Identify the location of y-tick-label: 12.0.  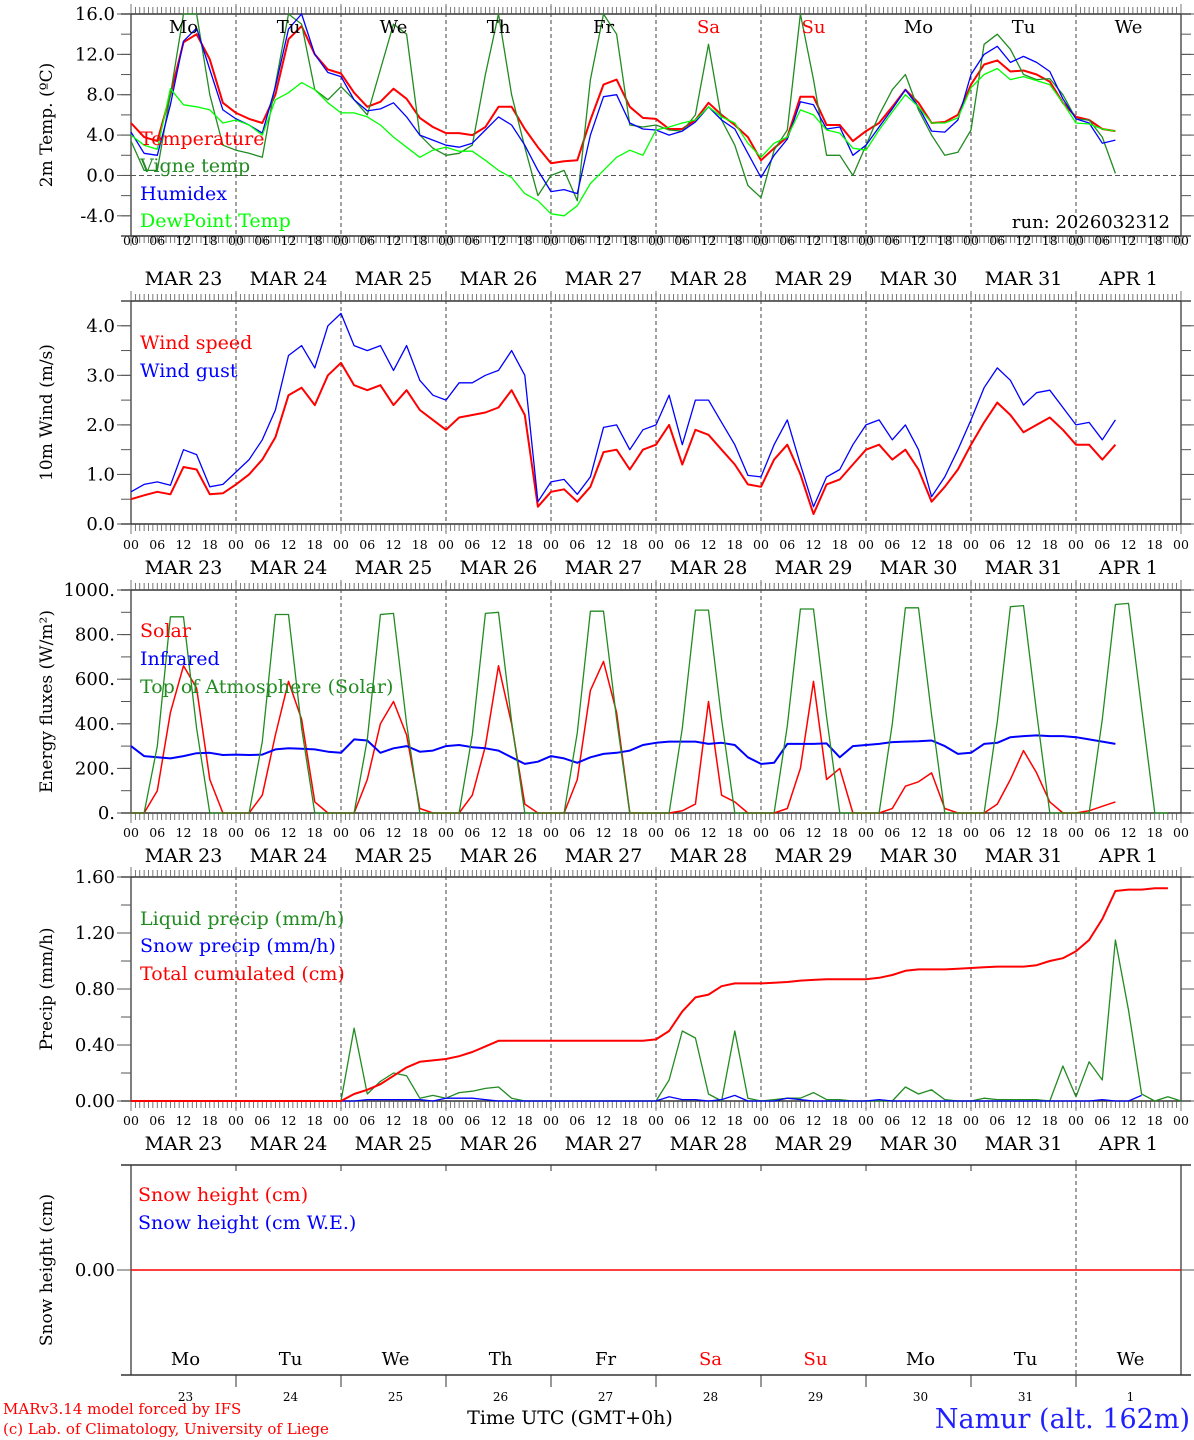
(95, 54).